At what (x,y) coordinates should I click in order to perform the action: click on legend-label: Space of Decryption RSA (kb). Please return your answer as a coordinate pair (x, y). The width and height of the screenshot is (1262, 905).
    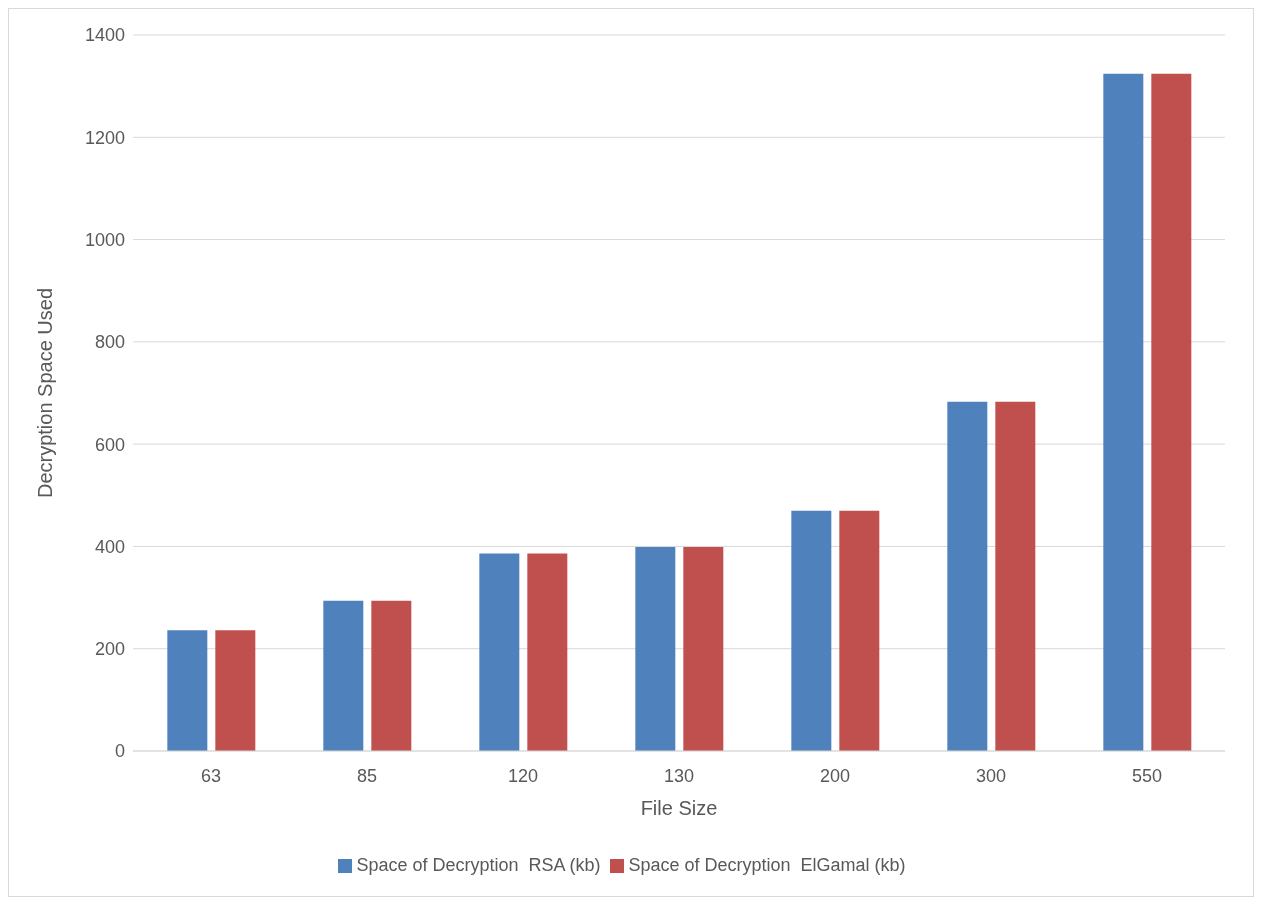
    Looking at the image, I should click on (478, 865).